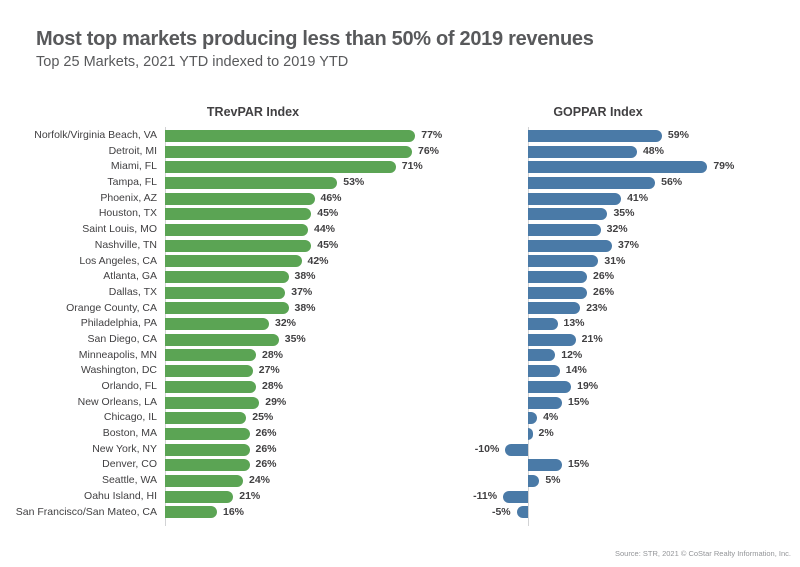  I want to click on goppar-track: 56%, so click(630, 183).